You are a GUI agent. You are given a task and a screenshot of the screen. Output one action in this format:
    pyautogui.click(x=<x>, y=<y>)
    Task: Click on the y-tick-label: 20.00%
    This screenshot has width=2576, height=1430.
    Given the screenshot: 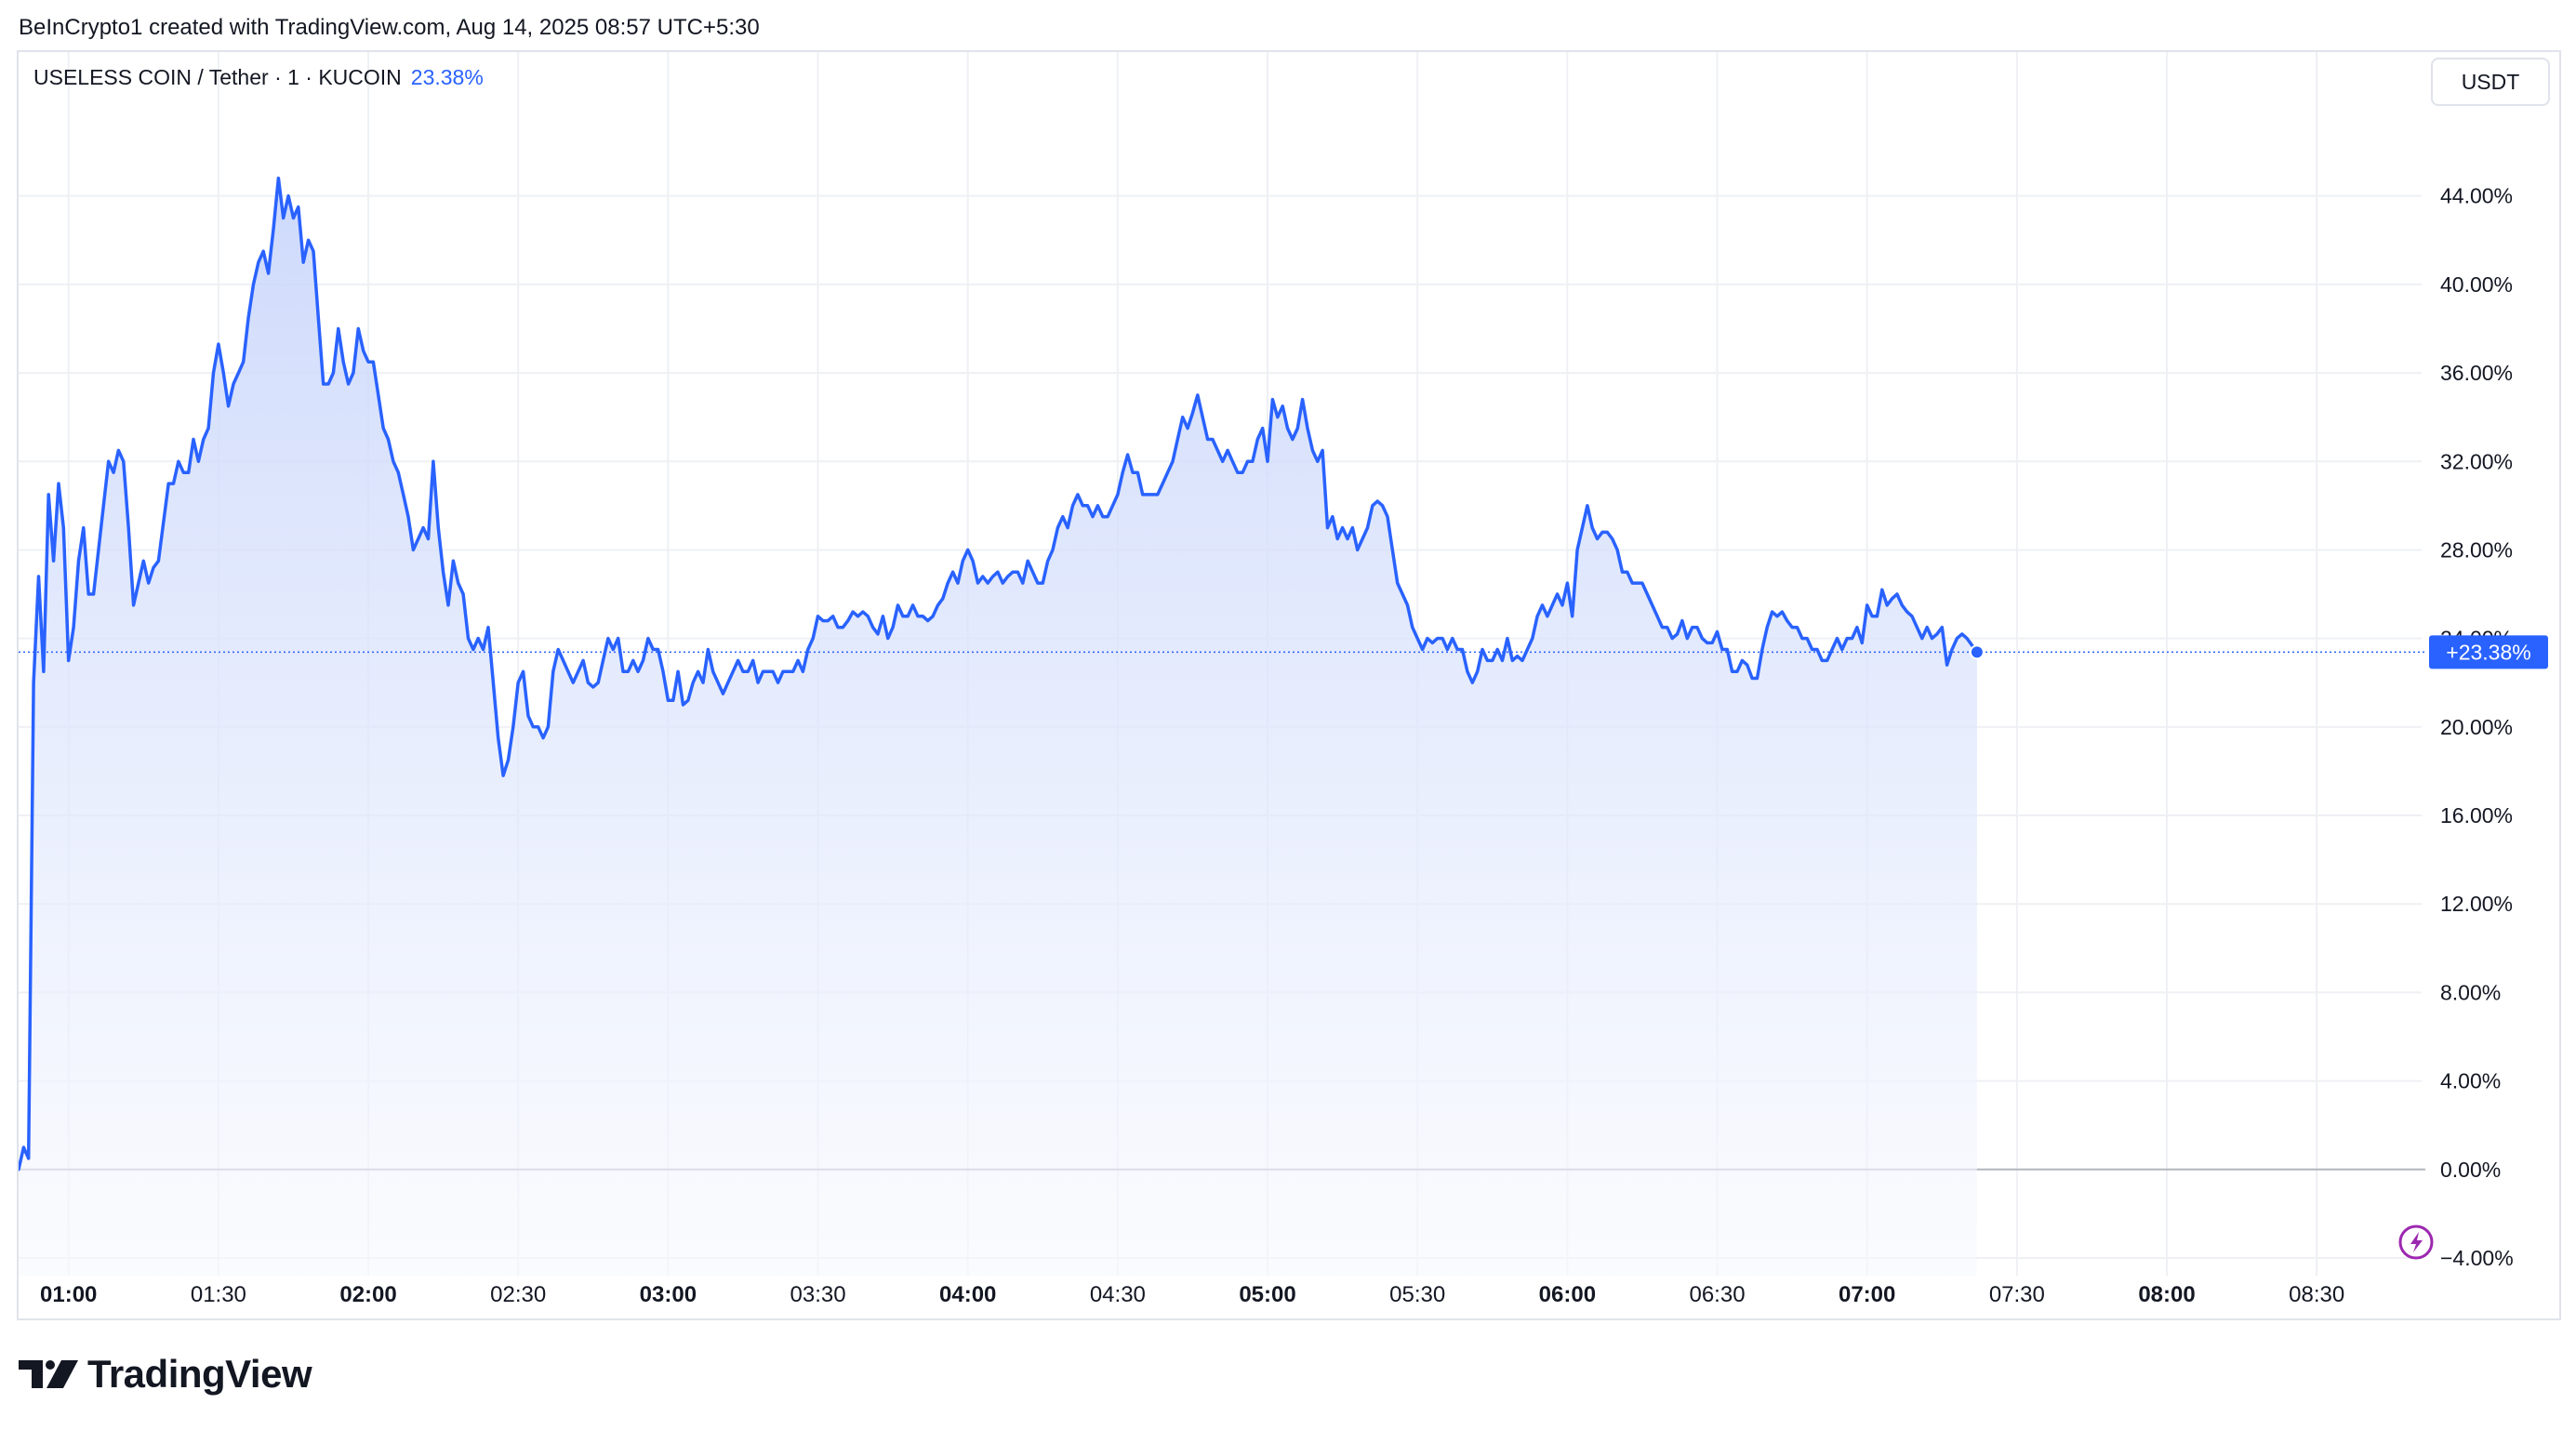 What is the action you would take?
    pyautogui.click(x=2476, y=727)
    